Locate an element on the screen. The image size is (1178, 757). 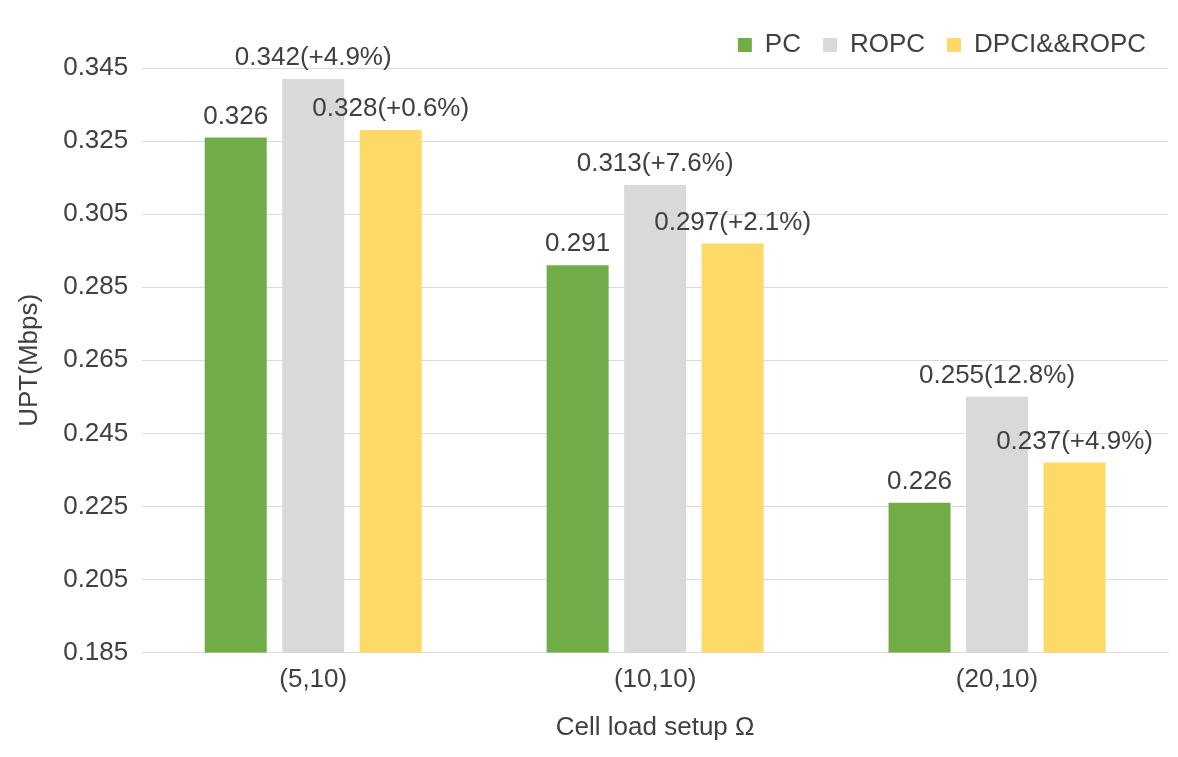
legend-label: ROPC is located at coordinates (887, 43).